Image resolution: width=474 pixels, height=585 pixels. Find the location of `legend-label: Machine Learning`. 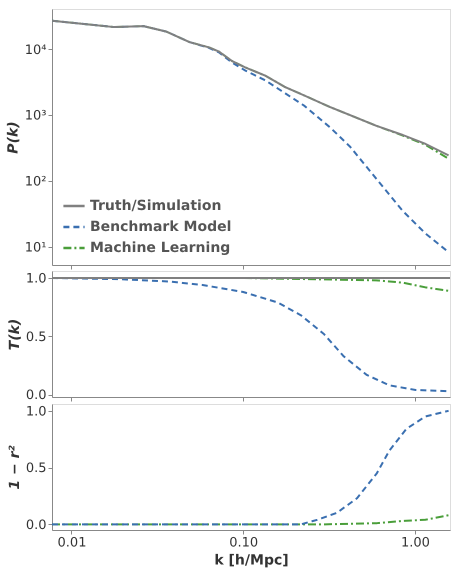

legend-label: Machine Learning is located at coordinates (160, 248).